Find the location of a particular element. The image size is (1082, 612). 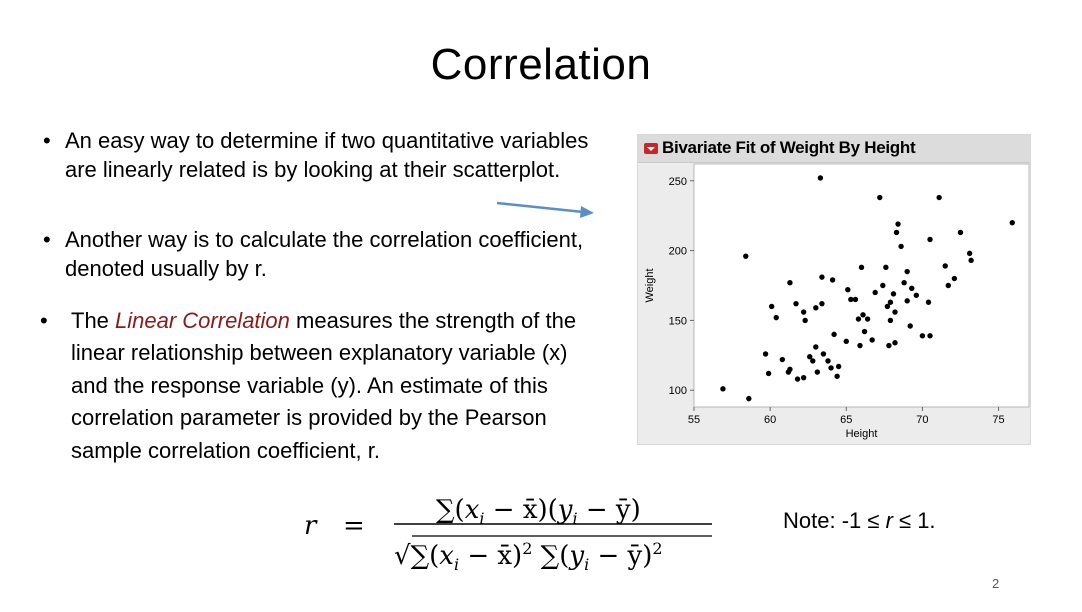

y-axis-label: Weight is located at coordinates (650, 285).